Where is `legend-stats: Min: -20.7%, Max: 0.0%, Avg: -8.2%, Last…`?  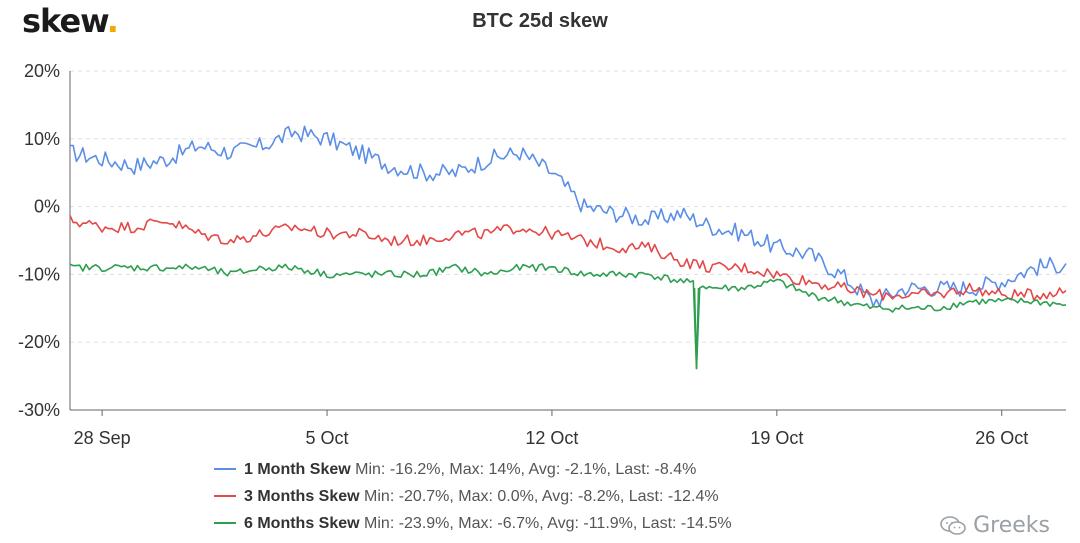 legend-stats: Min: -20.7%, Max: 0.0%, Avg: -8.2%, Last… is located at coordinates (541, 496).